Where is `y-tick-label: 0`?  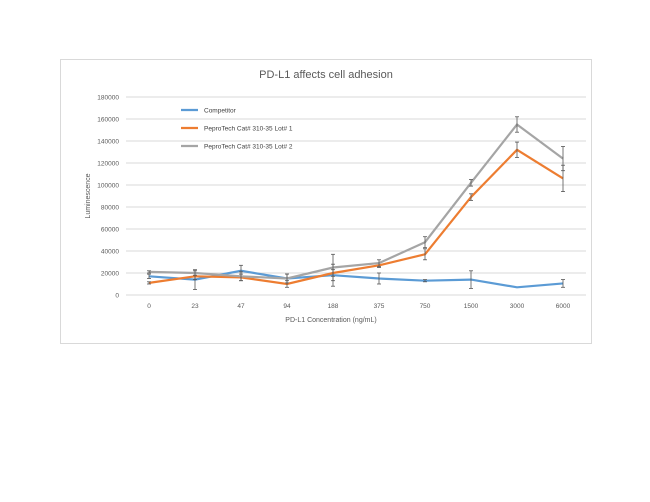
y-tick-label: 0 is located at coordinates (117, 296).